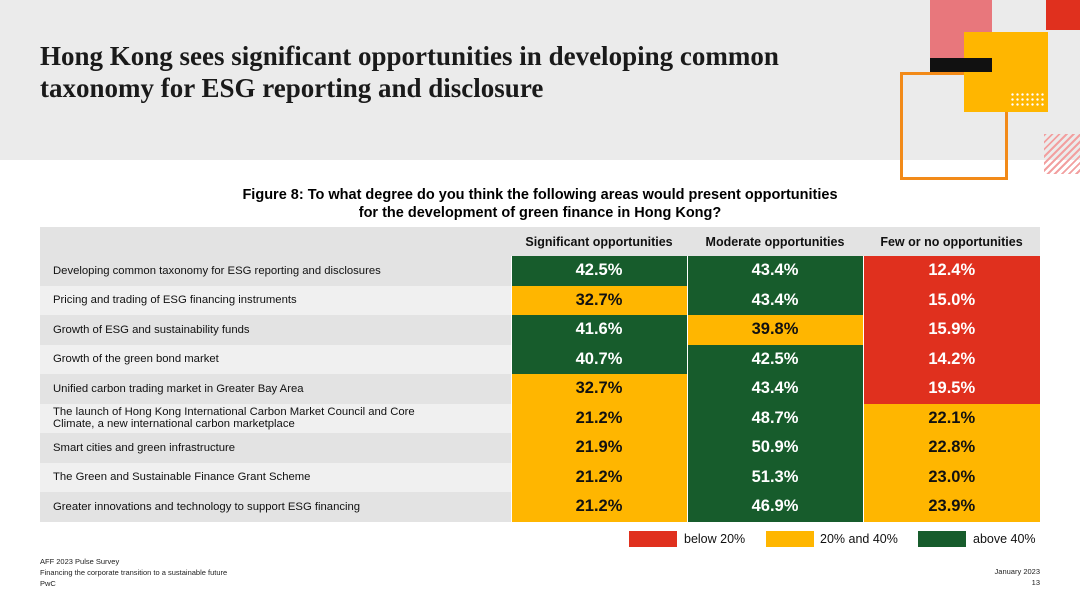 The height and width of the screenshot is (607, 1080). I want to click on page-number: 13, so click(1035, 582).